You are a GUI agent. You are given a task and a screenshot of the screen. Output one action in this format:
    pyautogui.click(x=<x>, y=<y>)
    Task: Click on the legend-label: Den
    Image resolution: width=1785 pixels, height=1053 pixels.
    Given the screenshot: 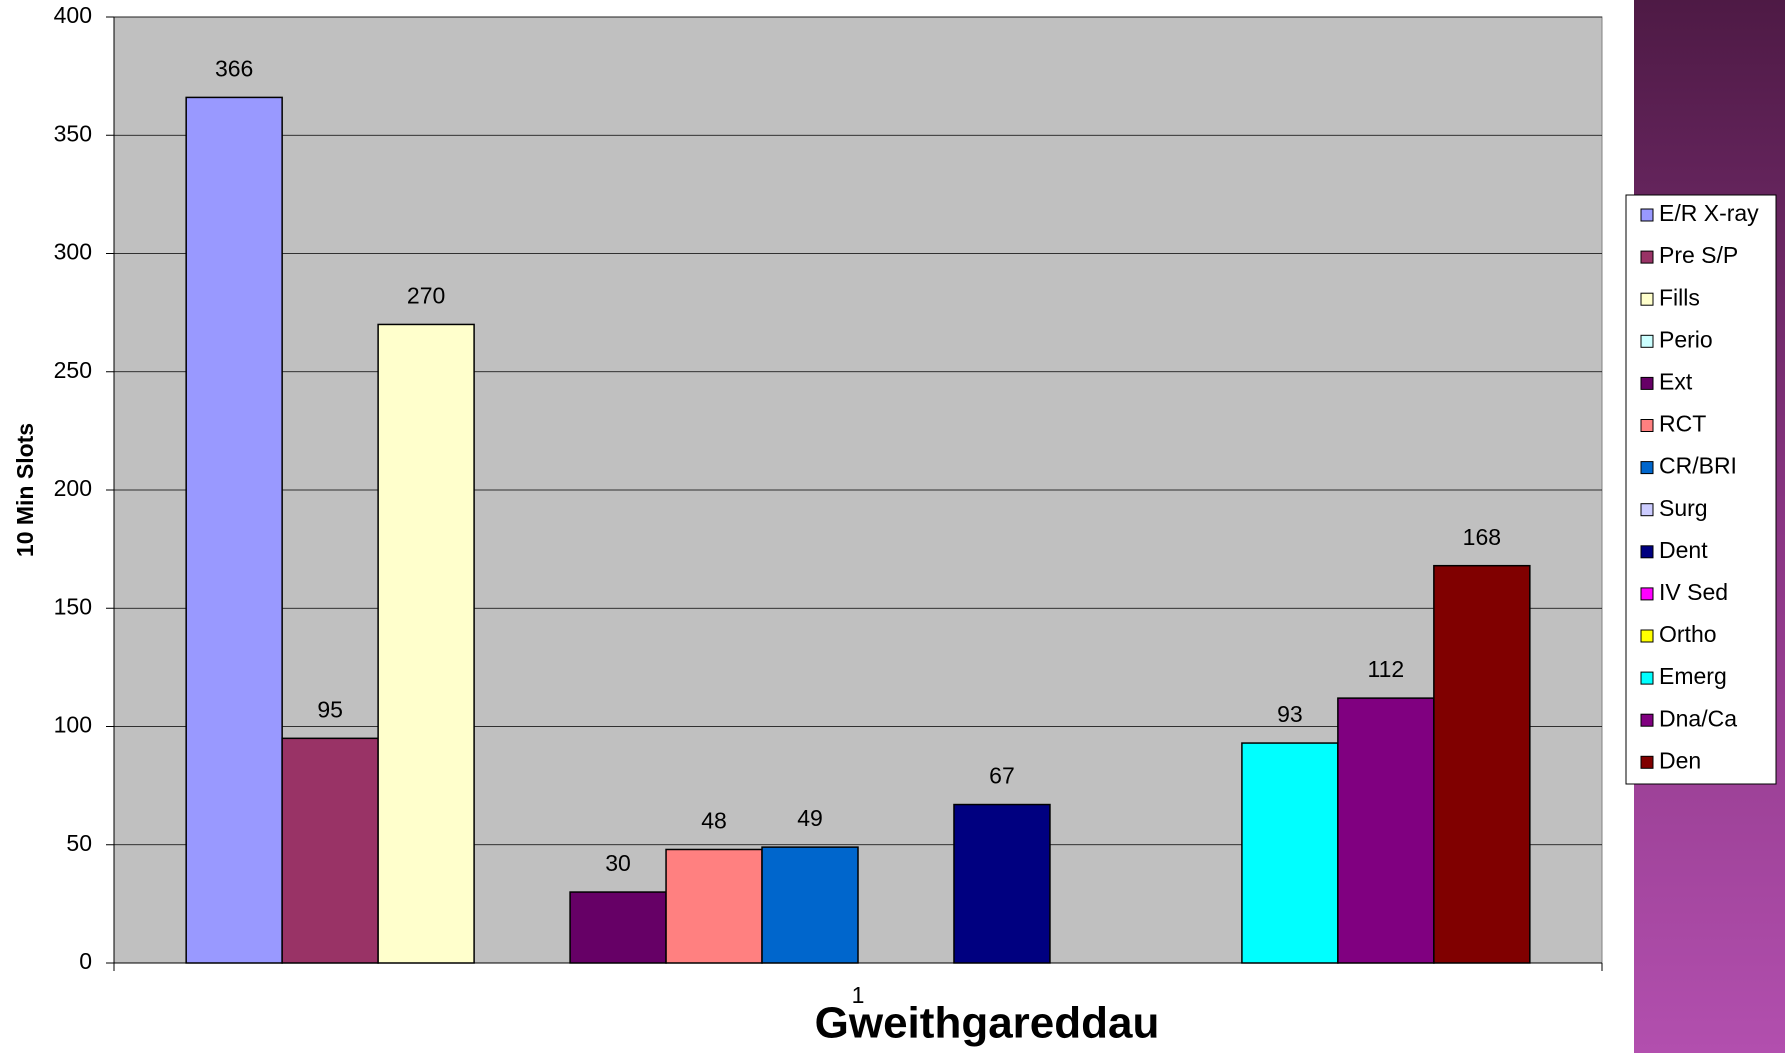 What is the action you would take?
    pyautogui.click(x=1680, y=760)
    